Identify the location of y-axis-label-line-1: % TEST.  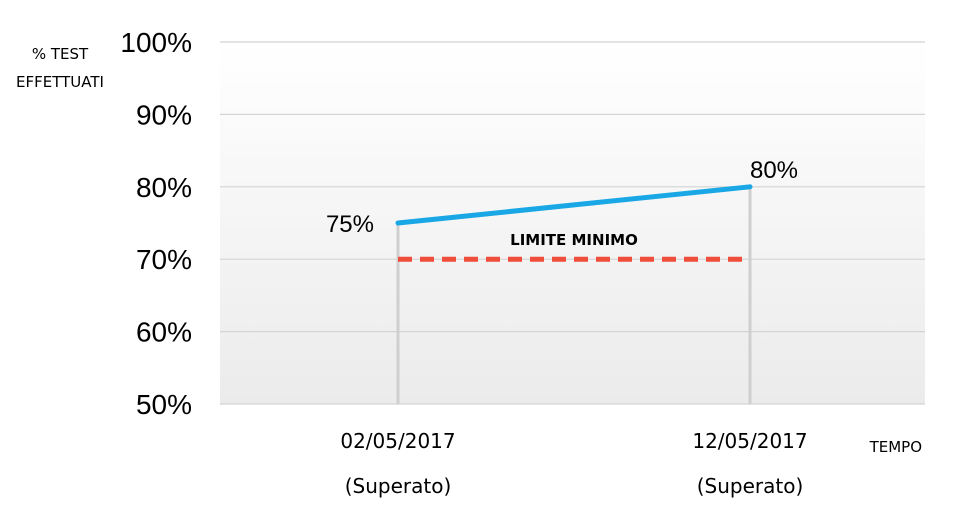
(60, 54).